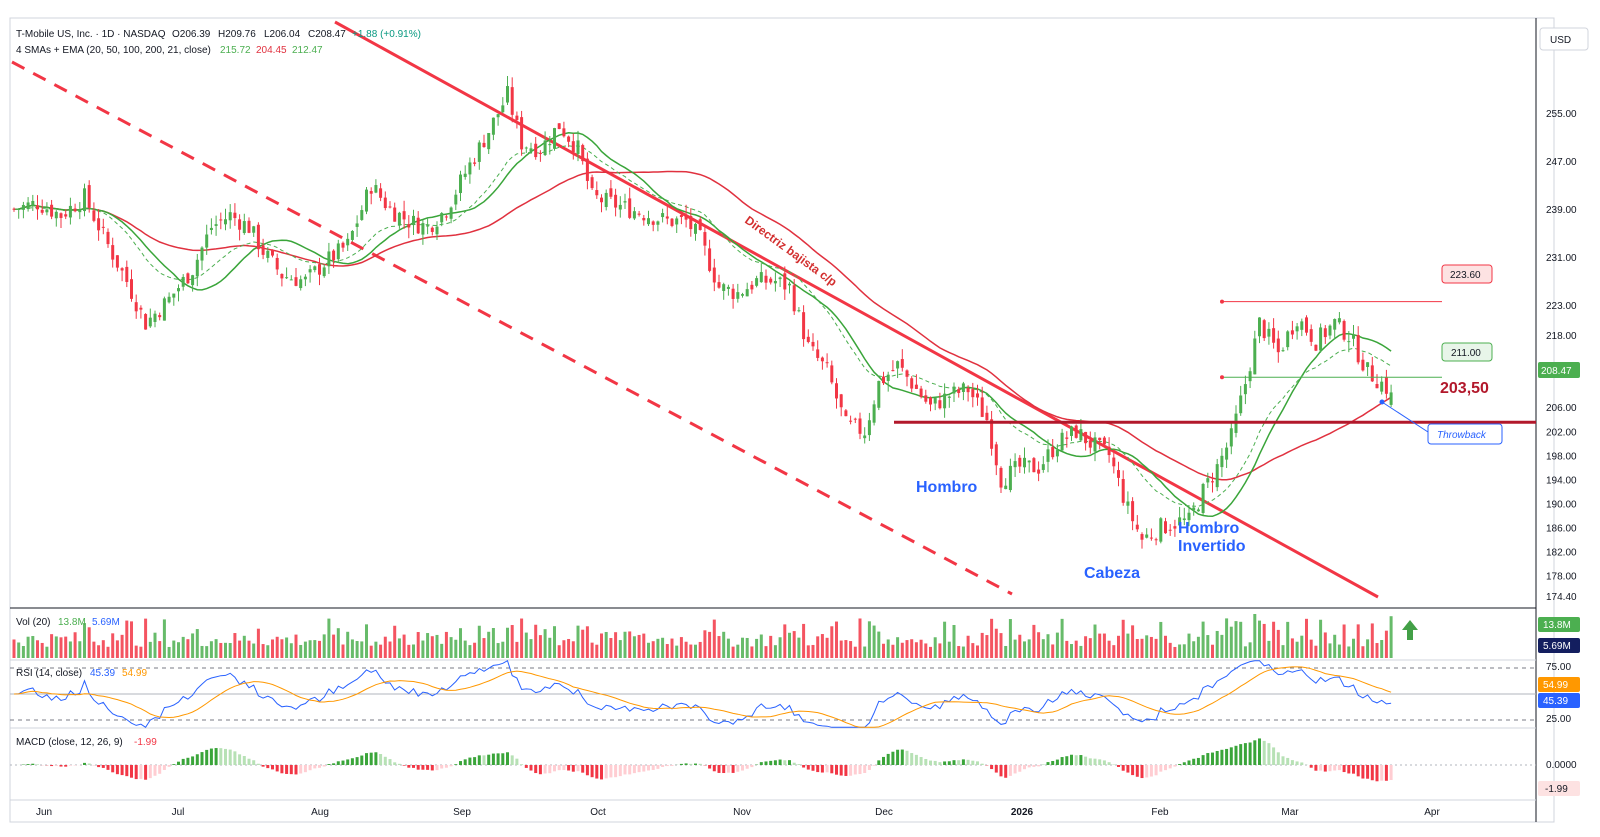  What do you see at coordinates (1557, 646) in the screenshot?
I see `volume-marker-2-text: 5.69M` at bounding box center [1557, 646].